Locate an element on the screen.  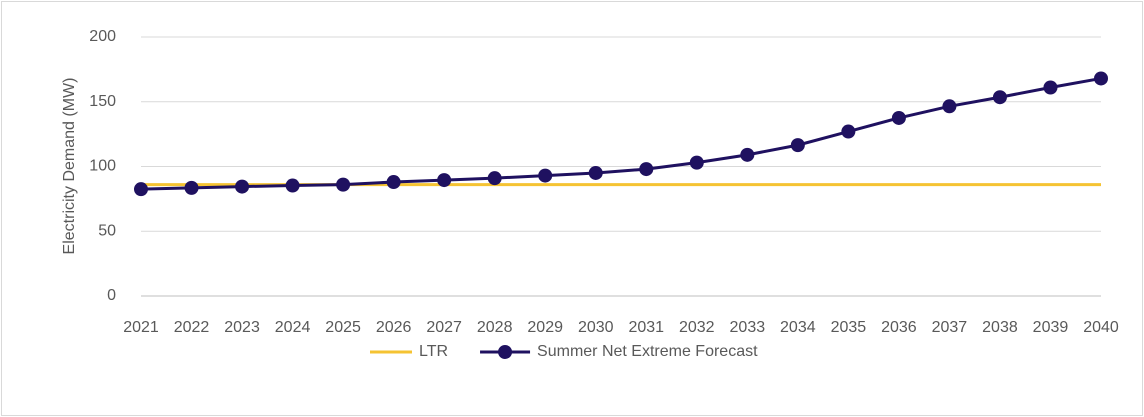
x-tick-label: 2021 is located at coordinates (141, 327).